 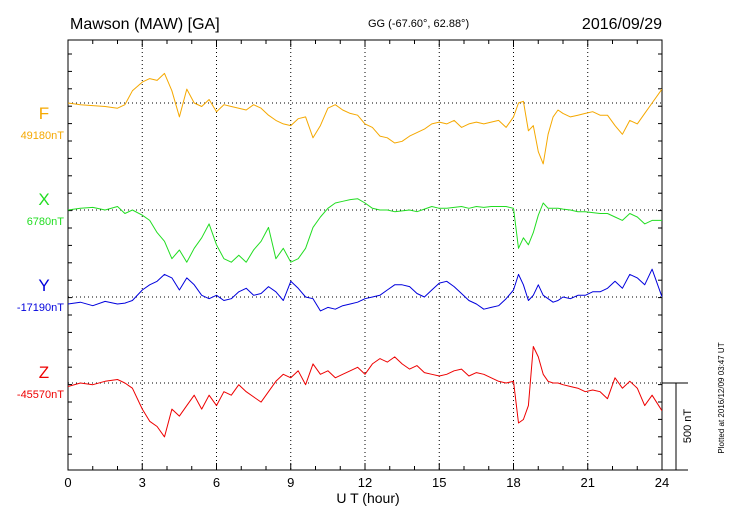 What do you see at coordinates (40, 308) in the screenshot?
I see `baseline-value-Y: -17190nT` at bounding box center [40, 308].